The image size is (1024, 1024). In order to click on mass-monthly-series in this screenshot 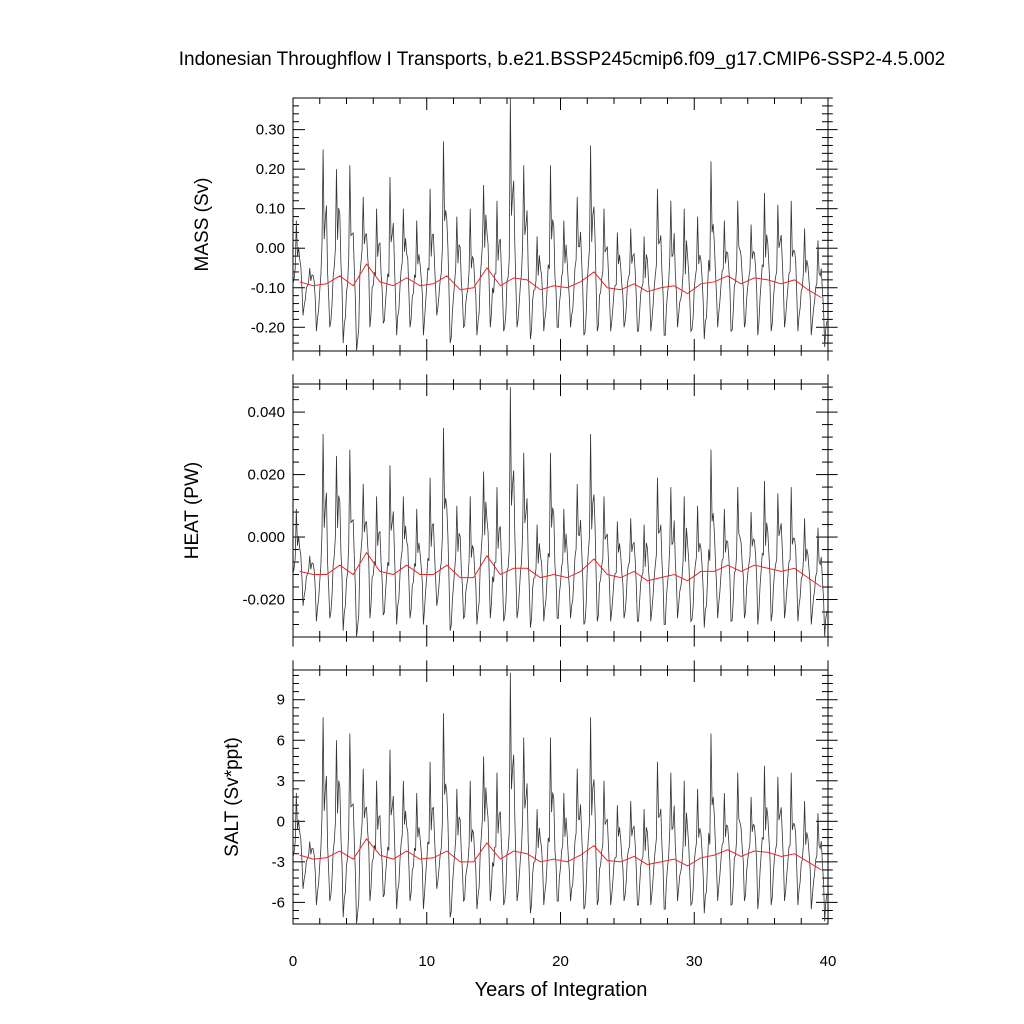, I will do `click(560, 224)`.